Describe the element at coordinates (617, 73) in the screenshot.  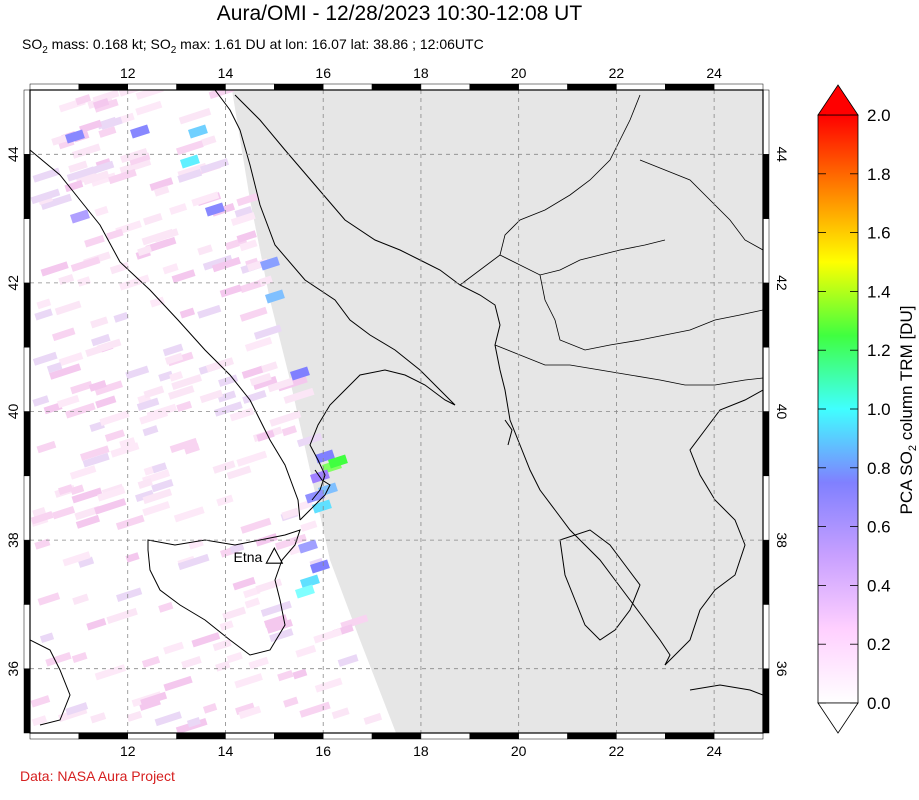
I see `lon-label-top: 22` at that location.